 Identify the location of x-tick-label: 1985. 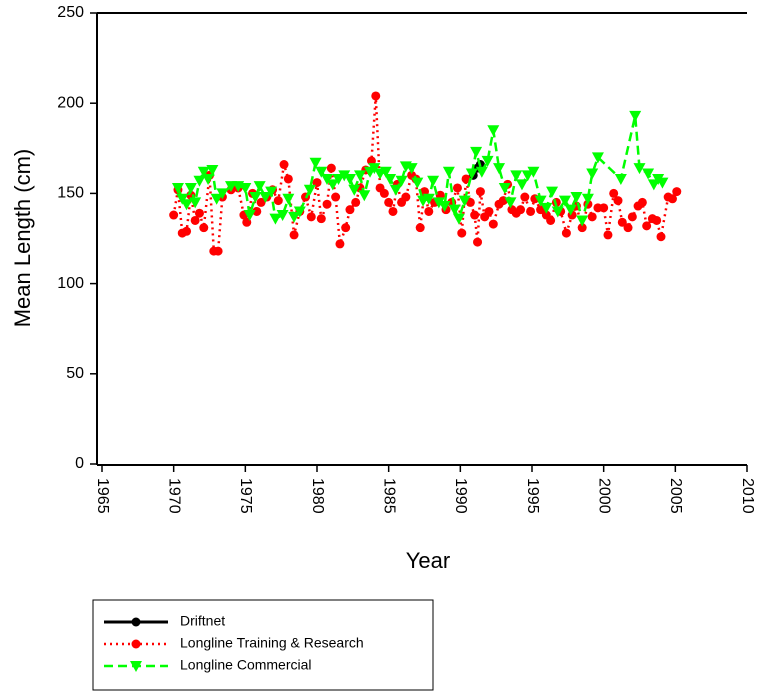
(388, 496).